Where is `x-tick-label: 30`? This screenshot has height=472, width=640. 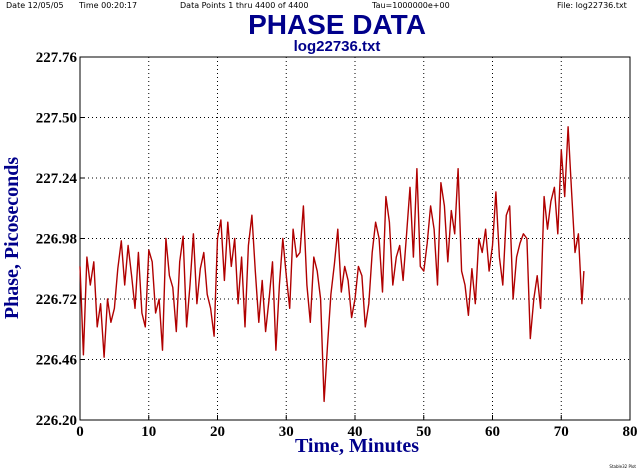 x-tick-label: 30 is located at coordinates (286, 432).